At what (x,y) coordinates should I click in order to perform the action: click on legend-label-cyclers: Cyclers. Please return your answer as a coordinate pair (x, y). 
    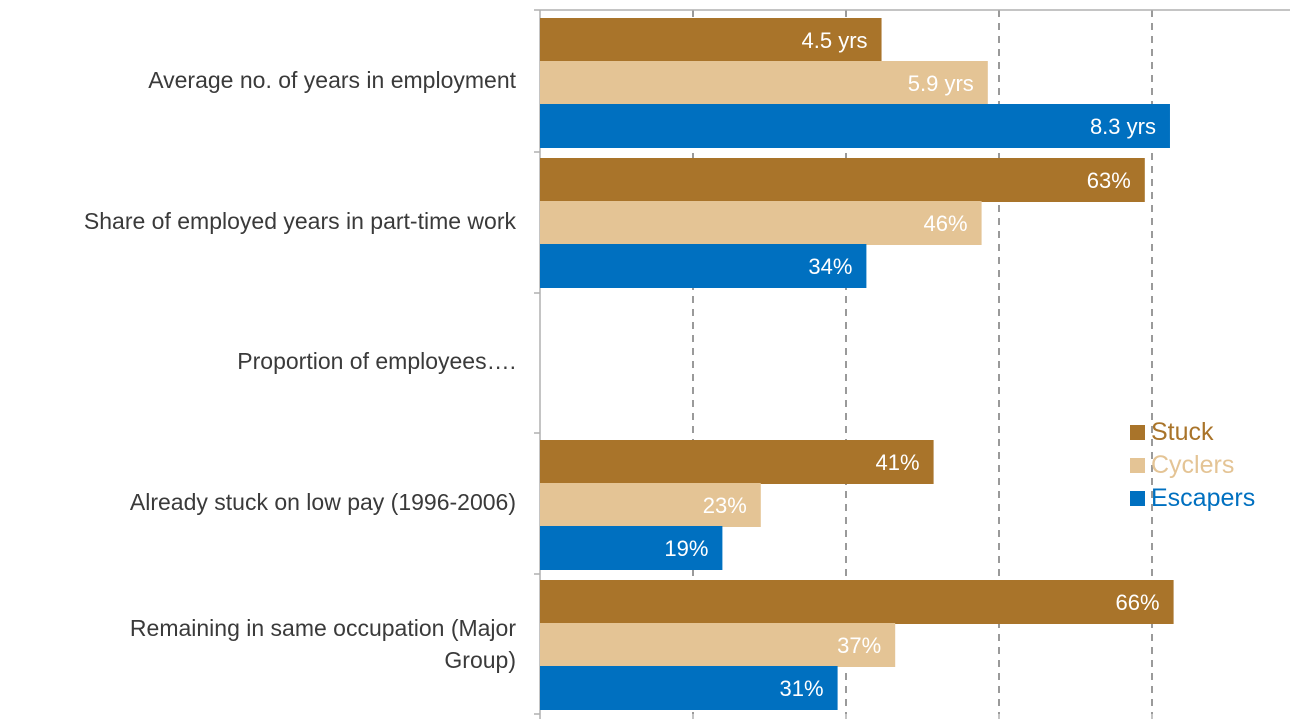
    Looking at the image, I should click on (1193, 465).